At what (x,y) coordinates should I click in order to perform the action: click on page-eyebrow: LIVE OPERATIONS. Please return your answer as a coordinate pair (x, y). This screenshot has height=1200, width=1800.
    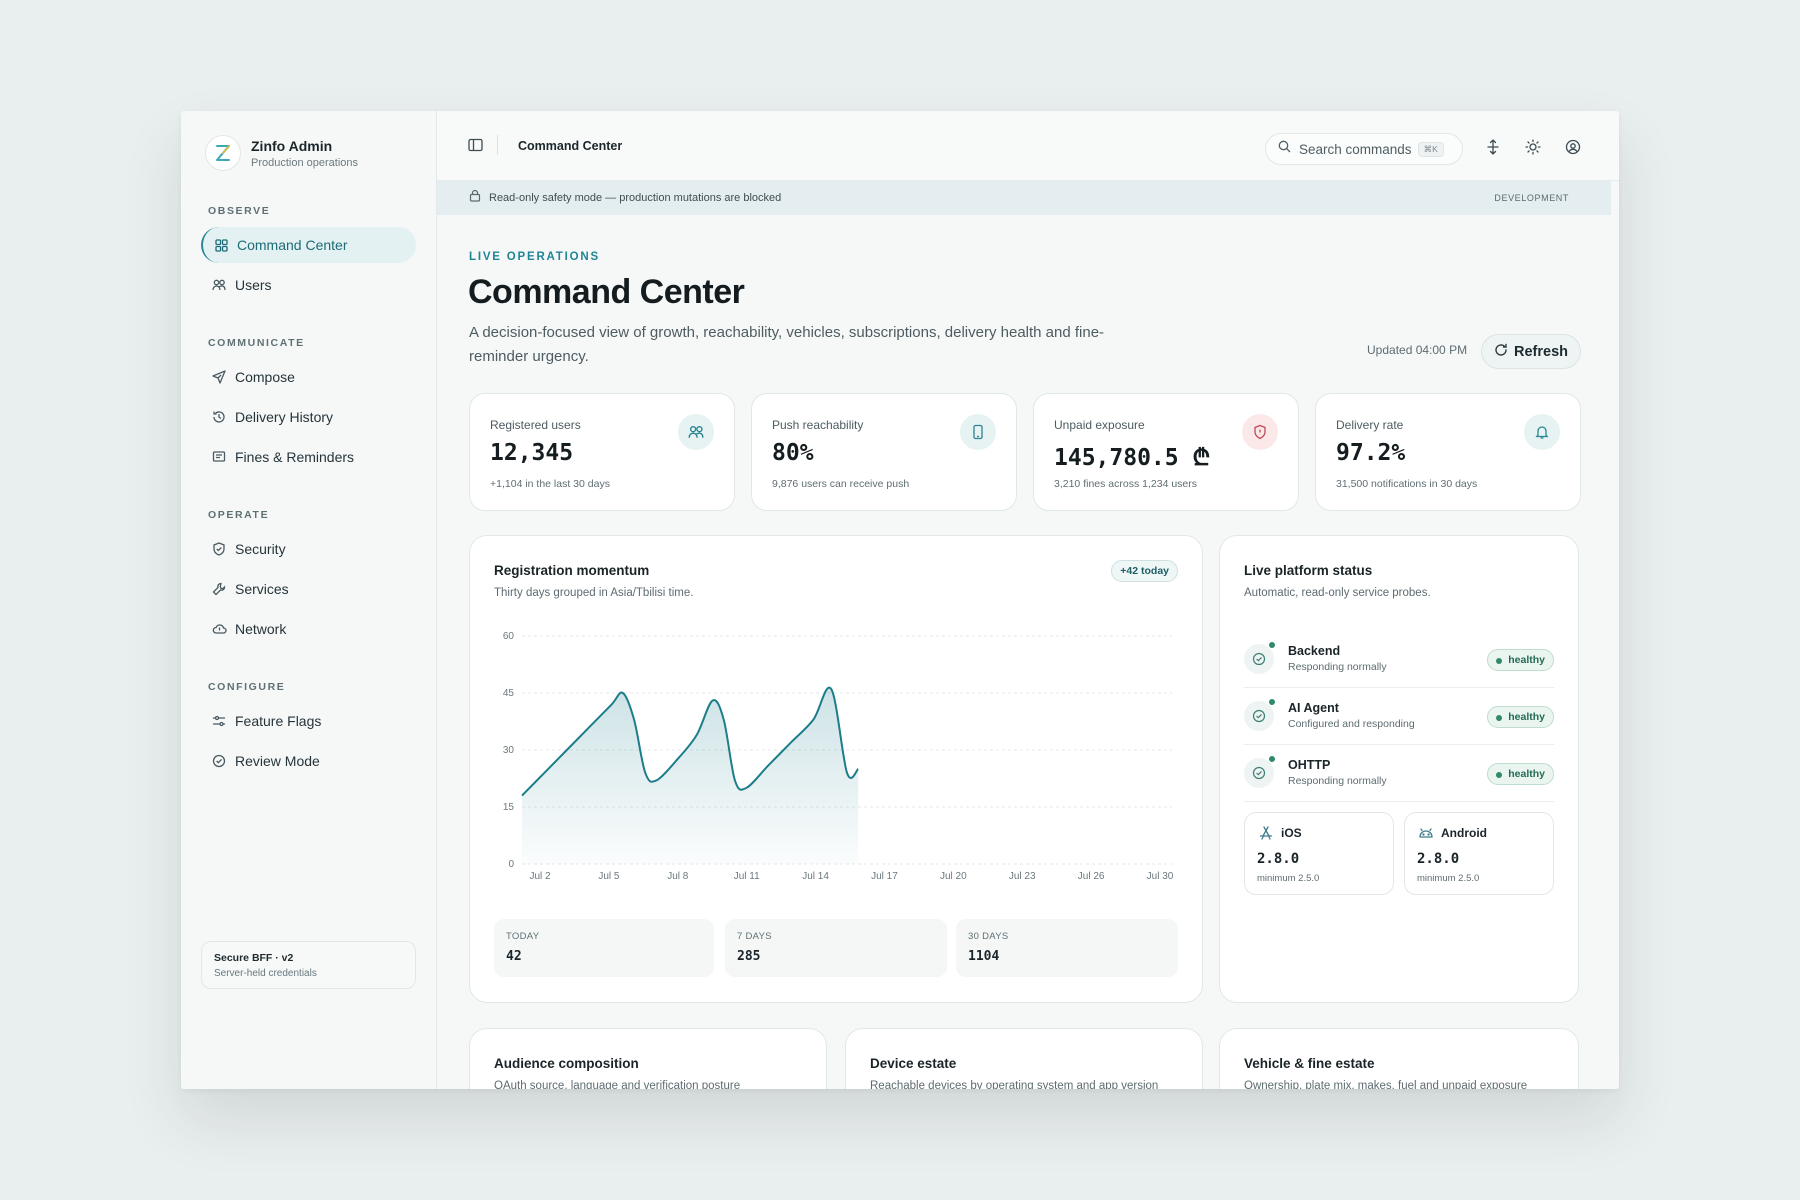
    Looking at the image, I should click on (534, 257).